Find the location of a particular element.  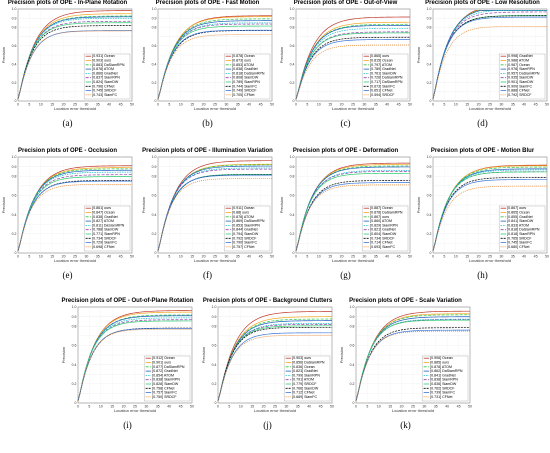

legend-entry: [0.853] ATOM is located at coordinates (243, 65).